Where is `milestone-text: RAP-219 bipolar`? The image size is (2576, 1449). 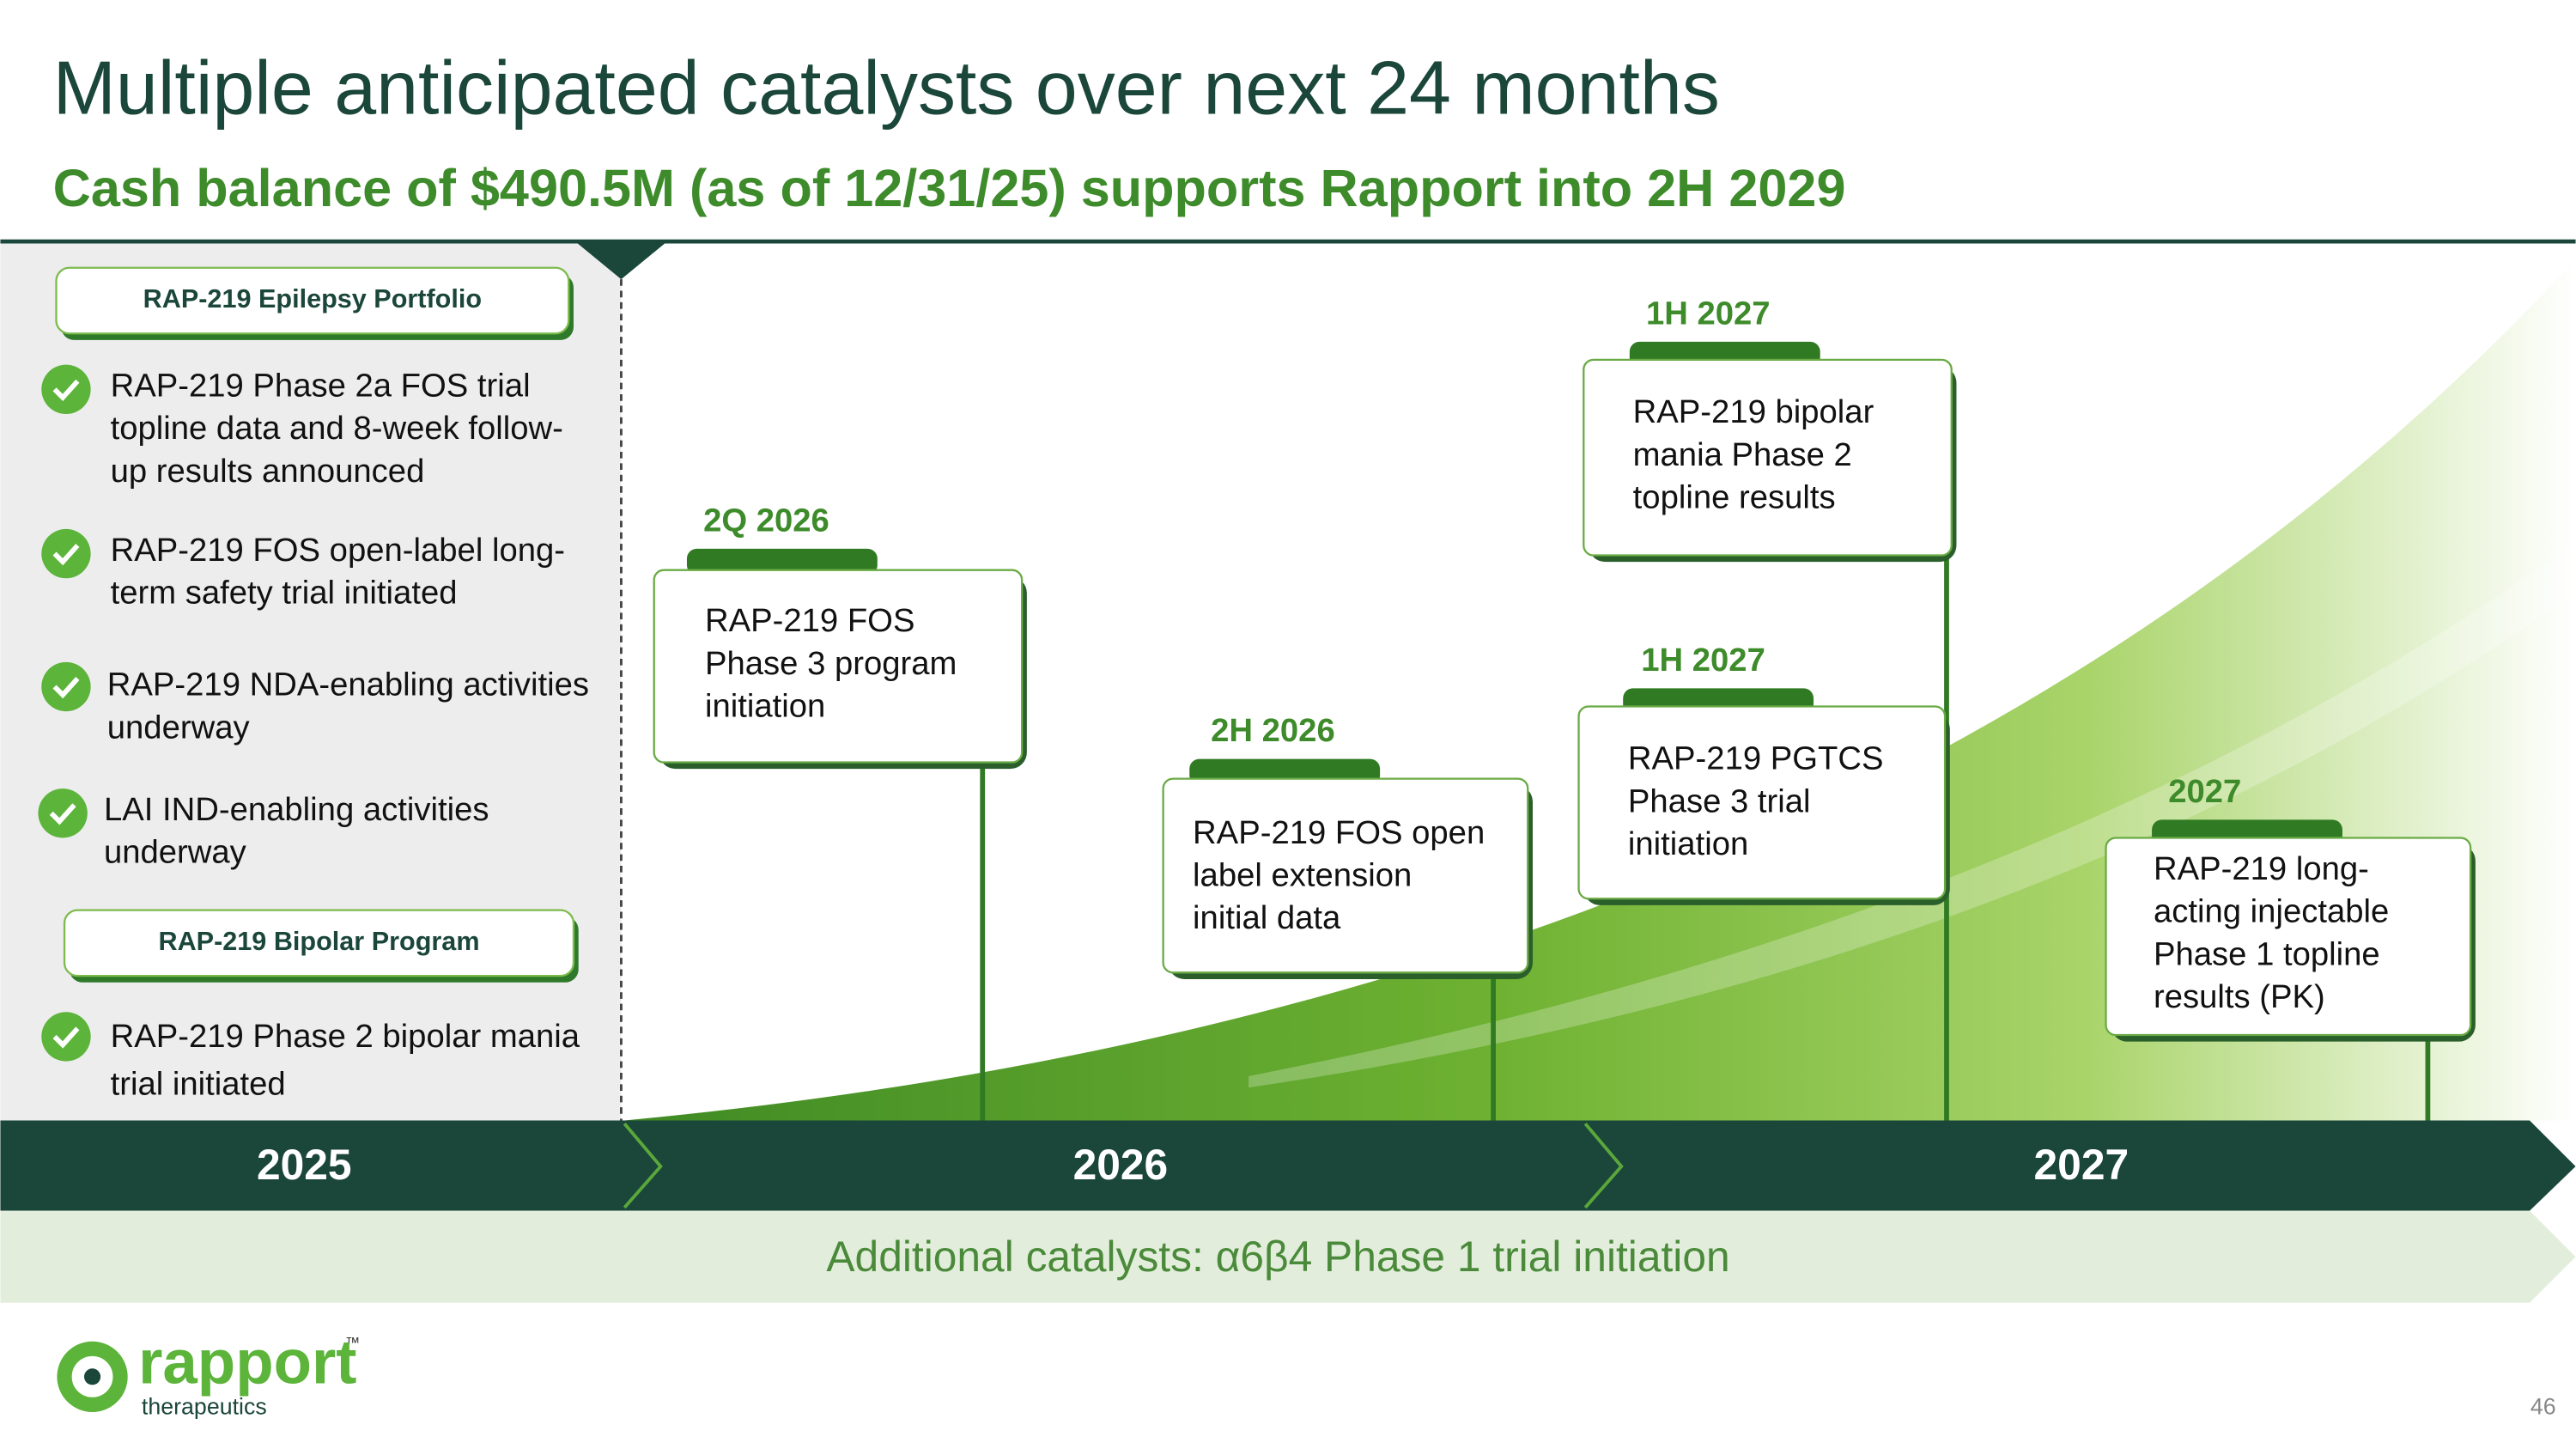
milestone-text: RAP-219 bipolar is located at coordinates (1753, 411).